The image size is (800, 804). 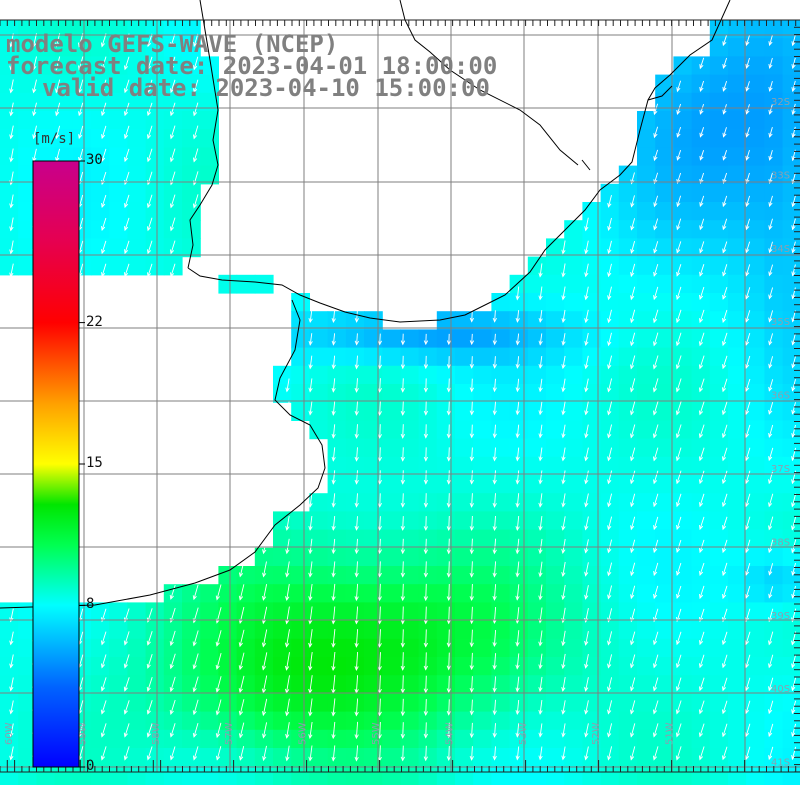 I want to click on colorbar-unit: [m/s], so click(x=54, y=139).